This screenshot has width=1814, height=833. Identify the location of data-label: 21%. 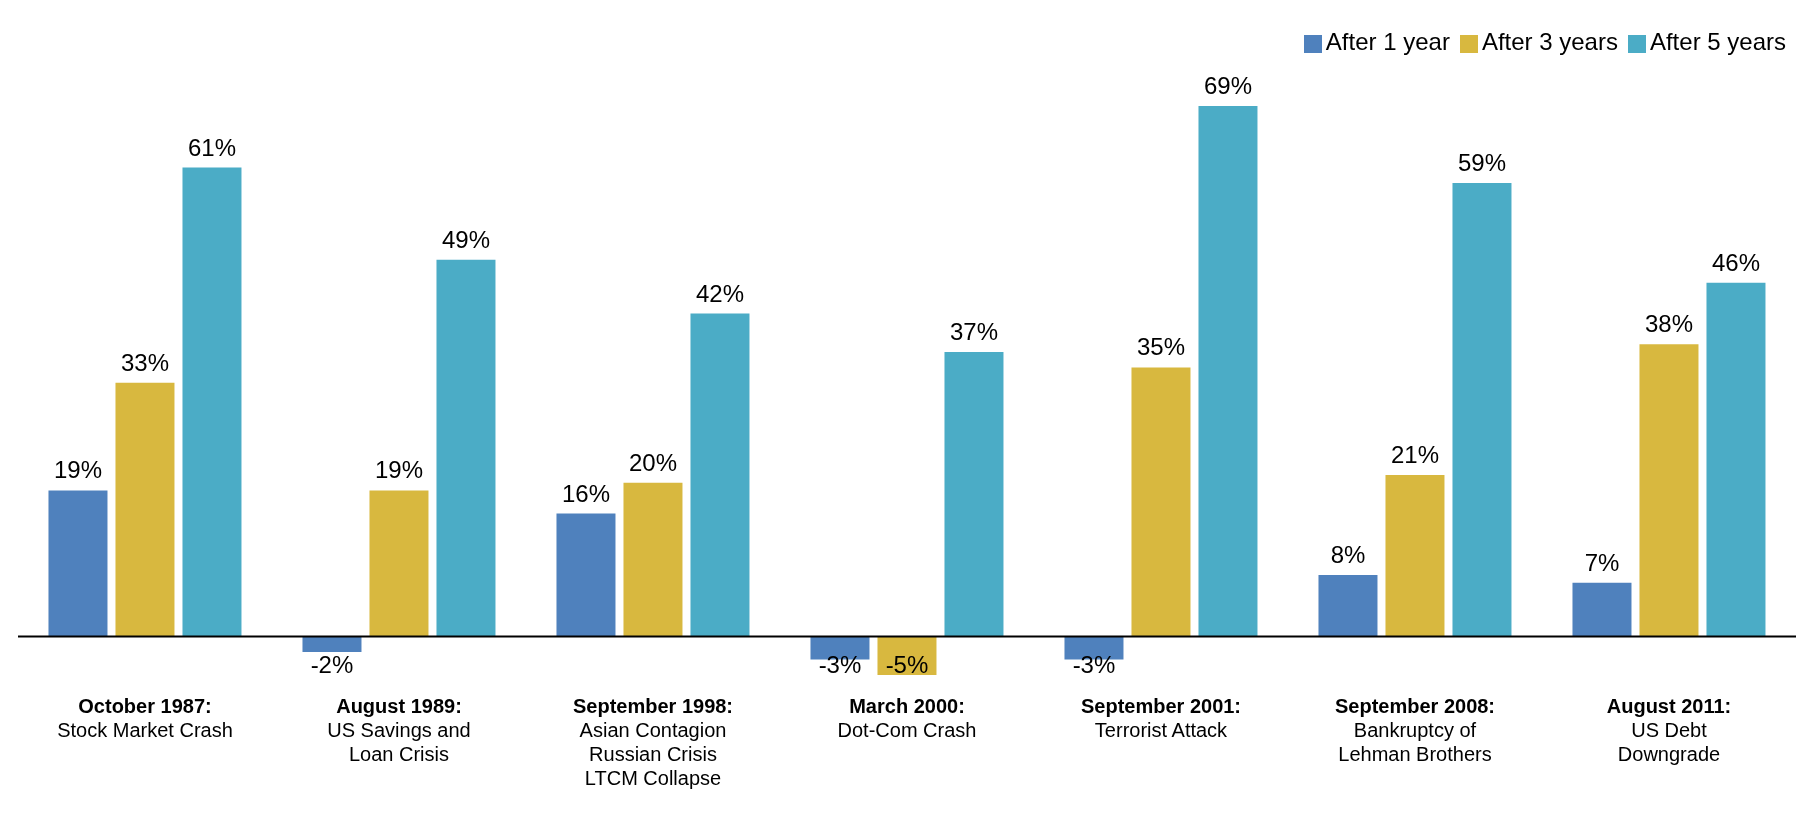
(1414, 455).